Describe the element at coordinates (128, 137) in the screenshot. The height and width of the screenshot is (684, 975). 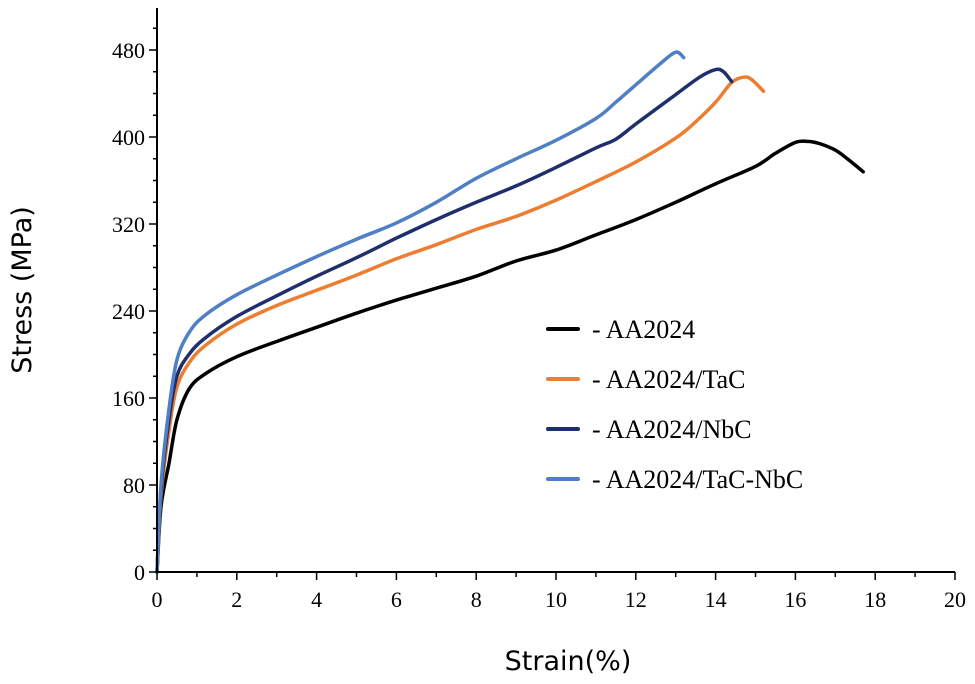
I see `y-tick-label: 400` at that location.